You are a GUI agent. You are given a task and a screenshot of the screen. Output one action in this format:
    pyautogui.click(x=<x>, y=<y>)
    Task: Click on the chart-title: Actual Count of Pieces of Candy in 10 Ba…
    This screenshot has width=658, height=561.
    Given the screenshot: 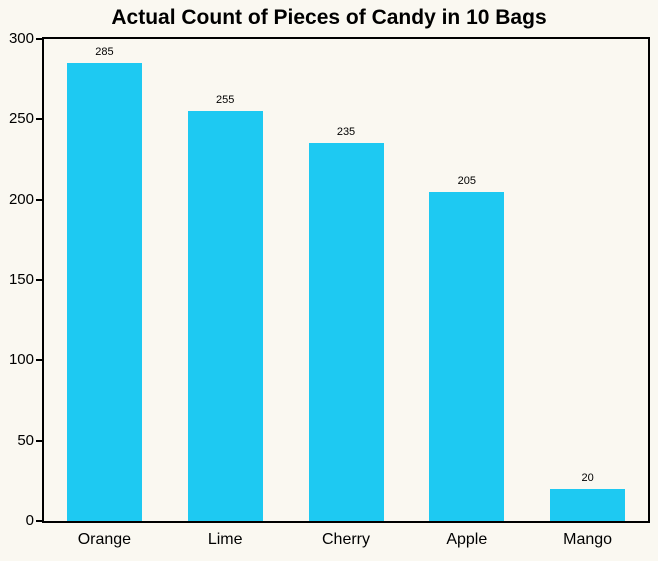 What is the action you would take?
    pyautogui.click(x=329, y=17)
    